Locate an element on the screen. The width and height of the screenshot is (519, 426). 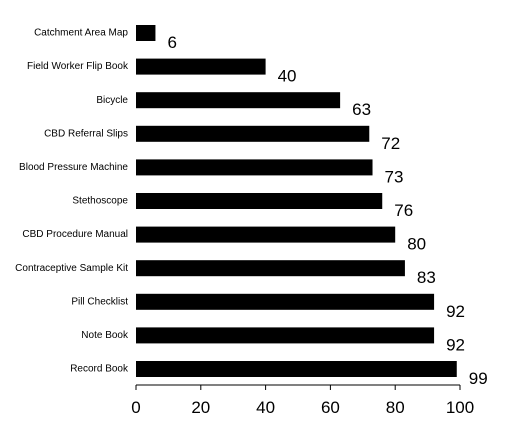
category-label-field-worker-flip-book: Field Worker Flip Book is located at coordinates (78, 66).